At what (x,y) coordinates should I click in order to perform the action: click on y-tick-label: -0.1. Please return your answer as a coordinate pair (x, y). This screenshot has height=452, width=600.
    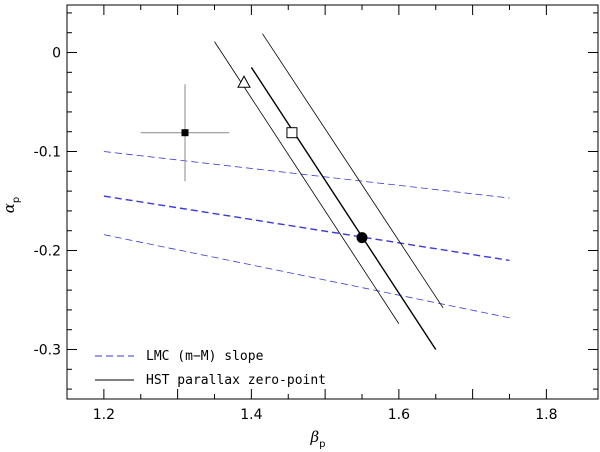
    Looking at the image, I should click on (47, 153).